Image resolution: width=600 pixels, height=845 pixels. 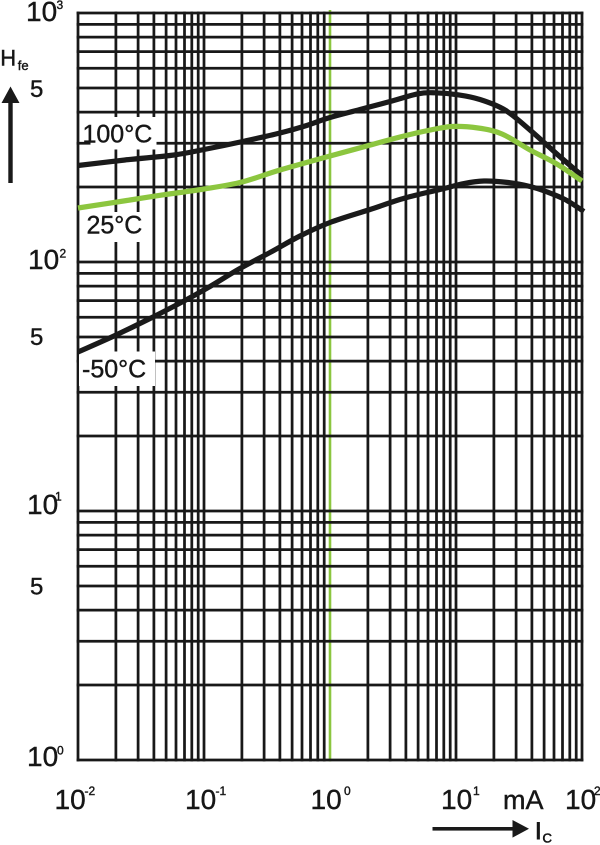 What do you see at coordinates (221, 791) in the screenshot?
I see `svg-text: -1` at bounding box center [221, 791].